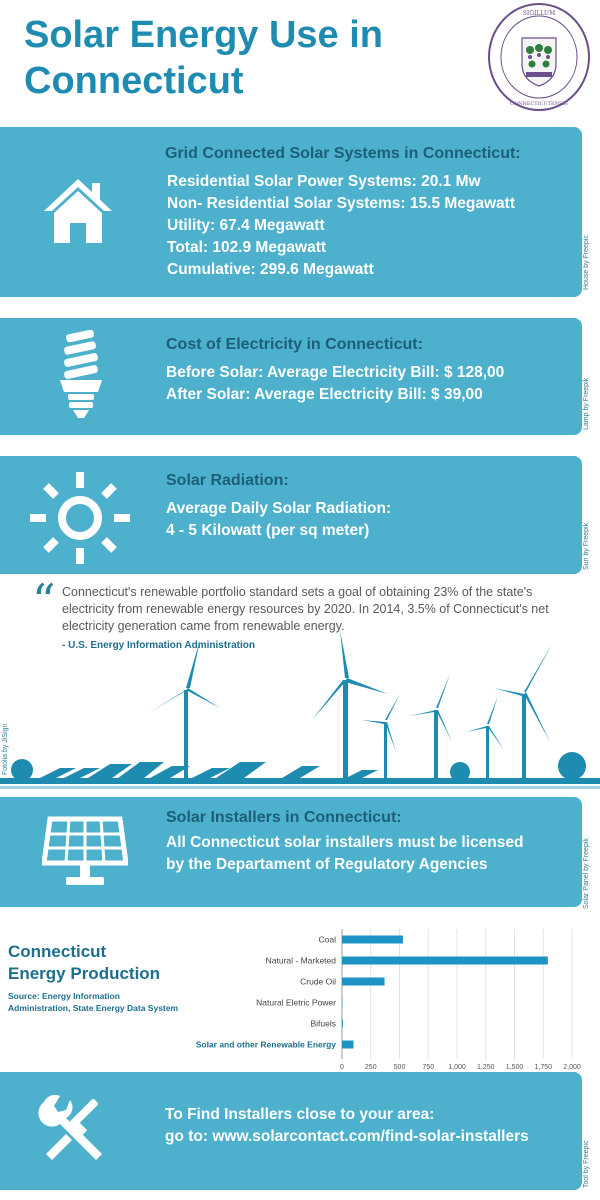 The height and width of the screenshot is (1200, 600). What do you see at coordinates (84, 973) in the screenshot?
I see `production-title-line-2: Energy Production` at bounding box center [84, 973].